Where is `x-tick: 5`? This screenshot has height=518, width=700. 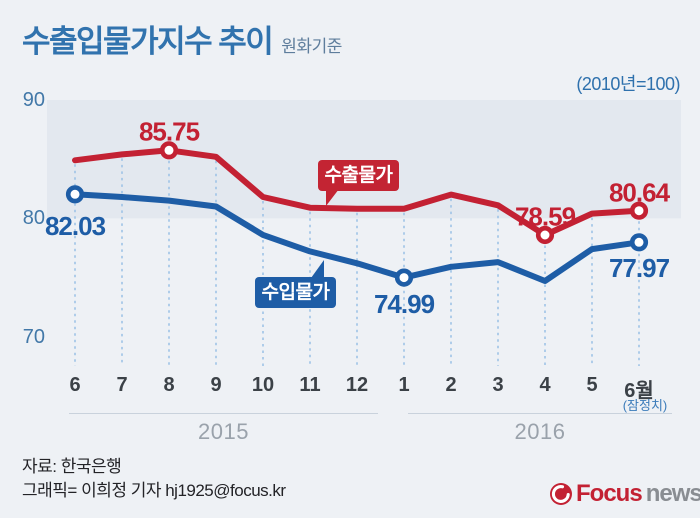
x-tick: 5 is located at coordinates (592, 385).